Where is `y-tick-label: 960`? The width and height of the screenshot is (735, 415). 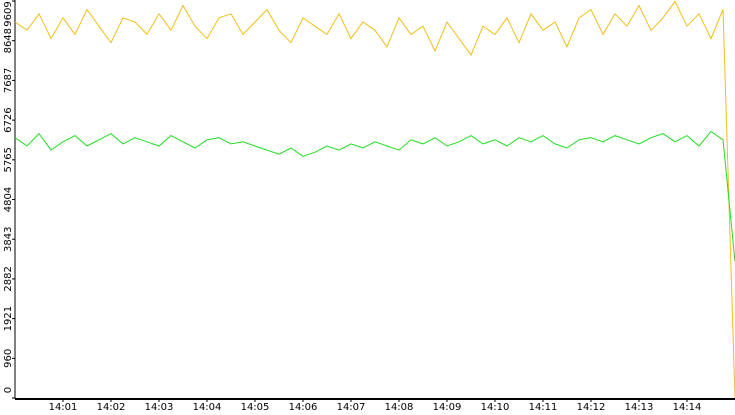 y-tick-label: 960 is located at coordinates (8, 358).